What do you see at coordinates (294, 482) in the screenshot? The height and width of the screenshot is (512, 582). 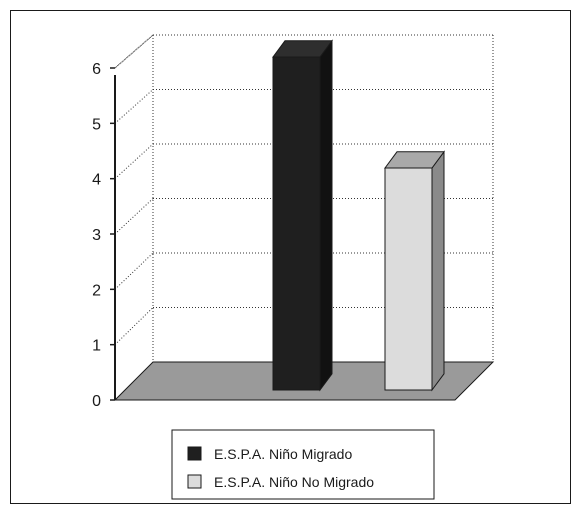 I see `legend-label-2: E.S.P.A. Niño No Migrado` at bounding box center [294, 482].